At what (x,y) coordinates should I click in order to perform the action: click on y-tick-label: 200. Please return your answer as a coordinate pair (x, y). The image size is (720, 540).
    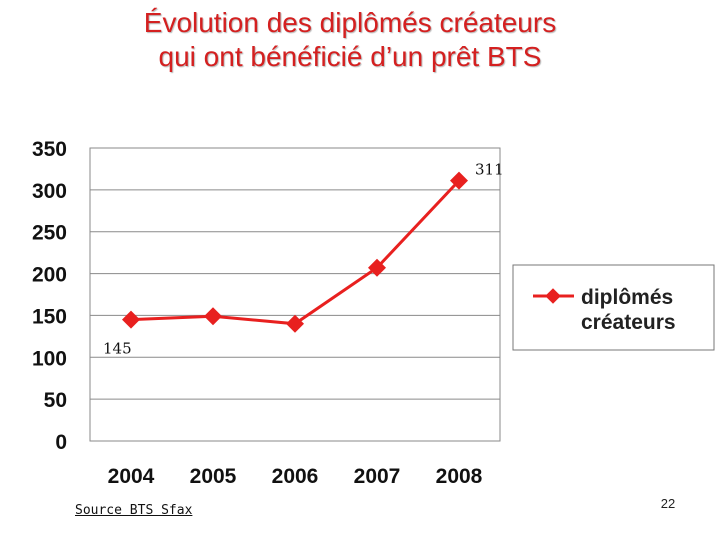
    Looking at the image, I should click on (49, 275).